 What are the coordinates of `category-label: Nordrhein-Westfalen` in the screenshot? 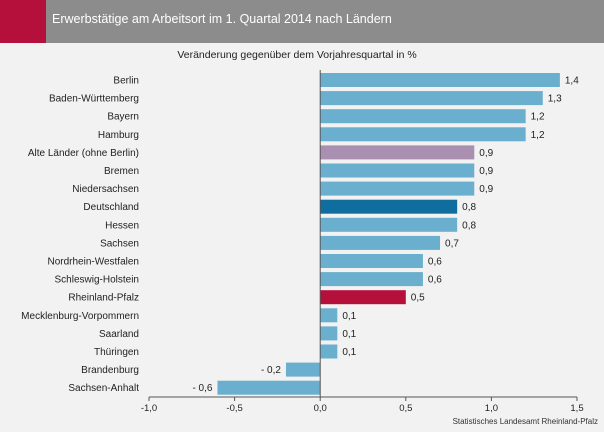 It's located at (93, 262).